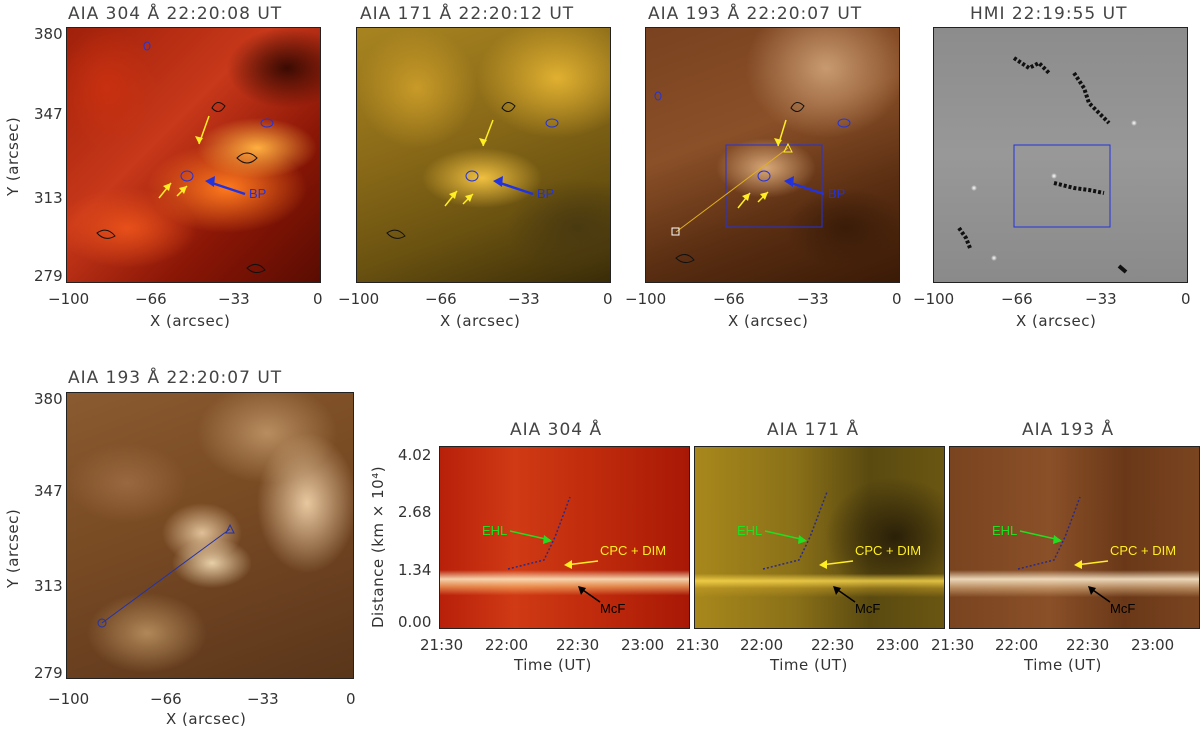 This screenshot has width=1200, height=732. Describe the element at coordinates (48, 586) in the screenshot. I see `y-tick: 313` at that location.